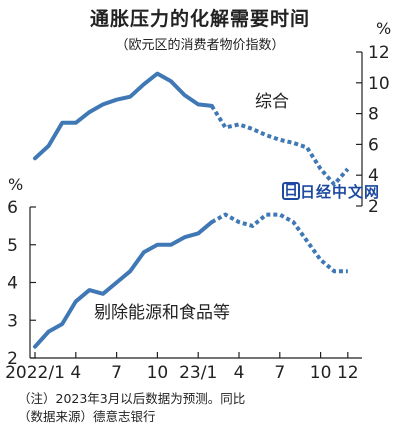  Describe the element at coordinates (198, 373) in the screenshot. I see `x-tick-label: 23/1` at that location.